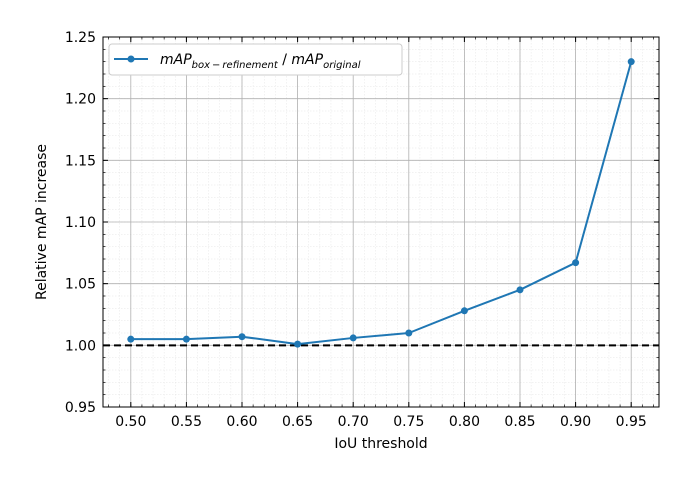 Image resolution: width=689 pixels, height=478 pixels. What do you see at coordinates (408, 422) in the screenshot?
I see `x-tick-label: 0.75` at bounding box center [408, 422].